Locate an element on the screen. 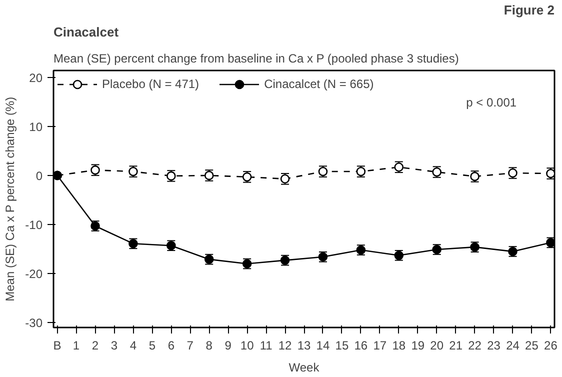 The height and width of the screenshot is (377, 562). y-tick-label: -30 is located at coordinates (34, 323).